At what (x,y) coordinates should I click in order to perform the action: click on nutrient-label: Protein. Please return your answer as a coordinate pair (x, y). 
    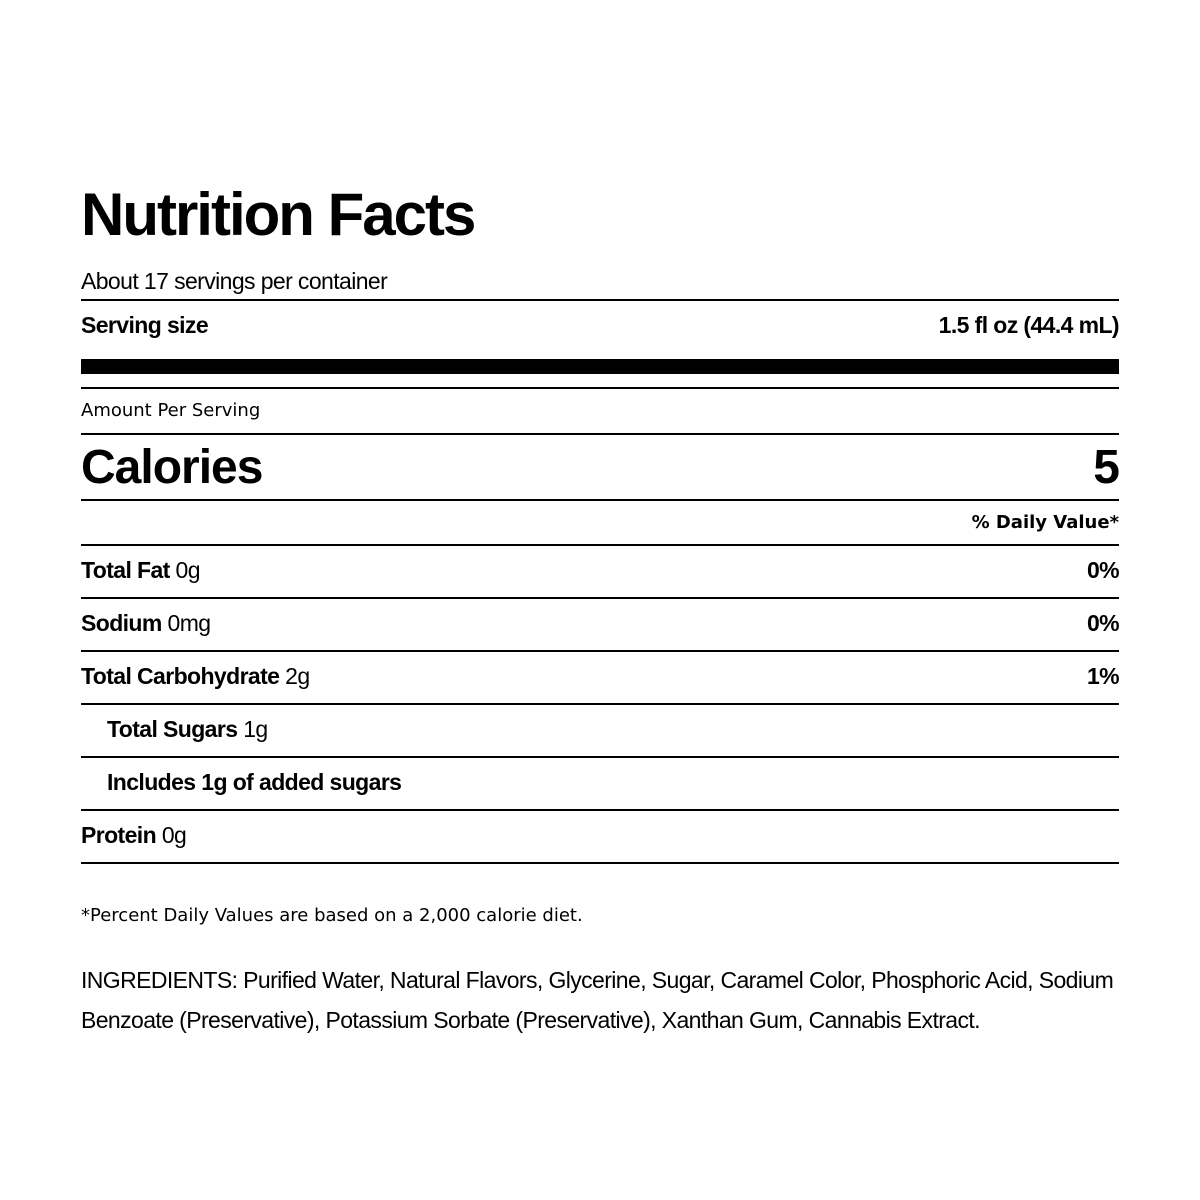
    Looking at the image, I should click on (119, 835).